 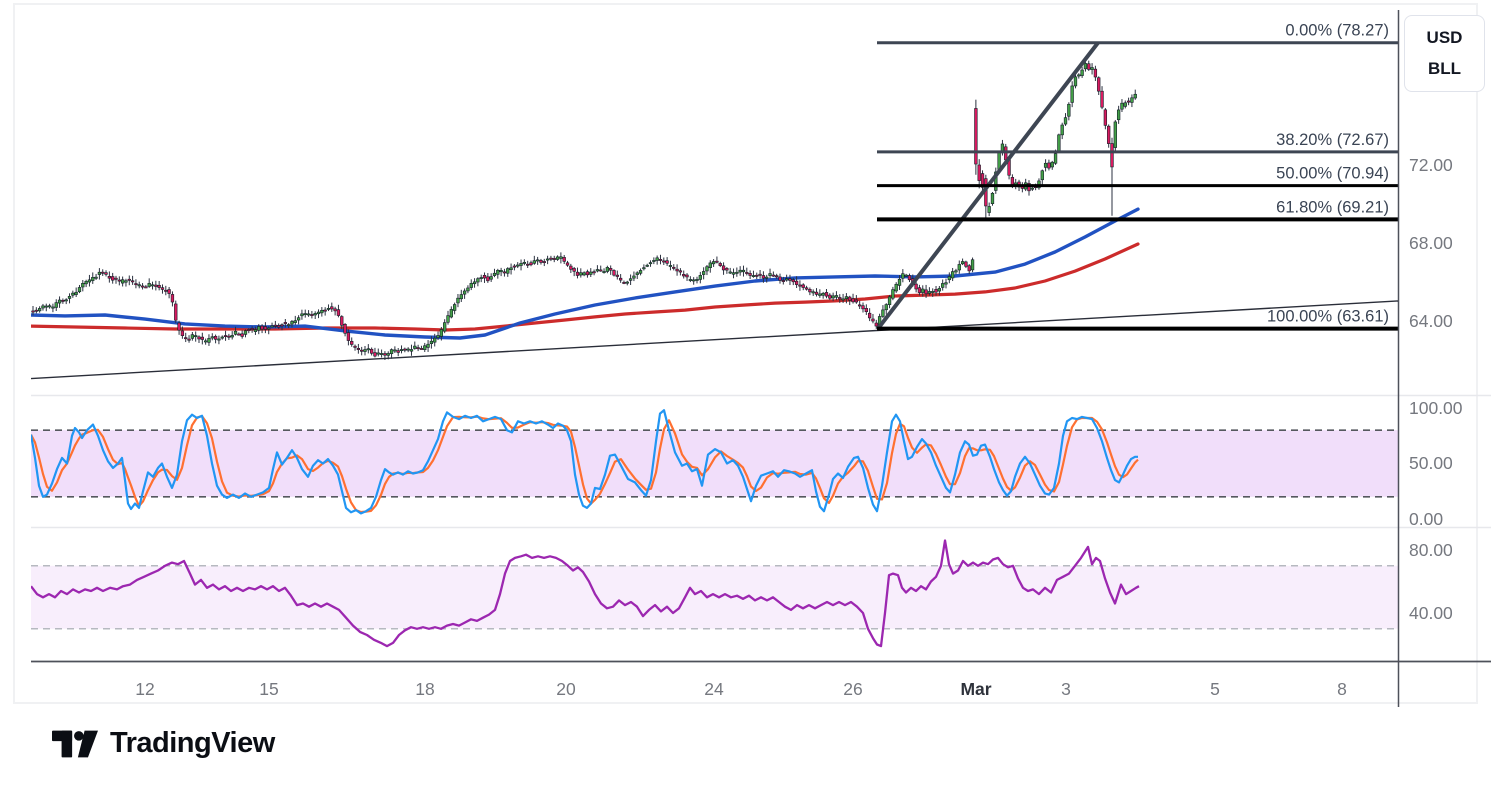 I want to click on stoch-pane, so click(x=714, y=462).